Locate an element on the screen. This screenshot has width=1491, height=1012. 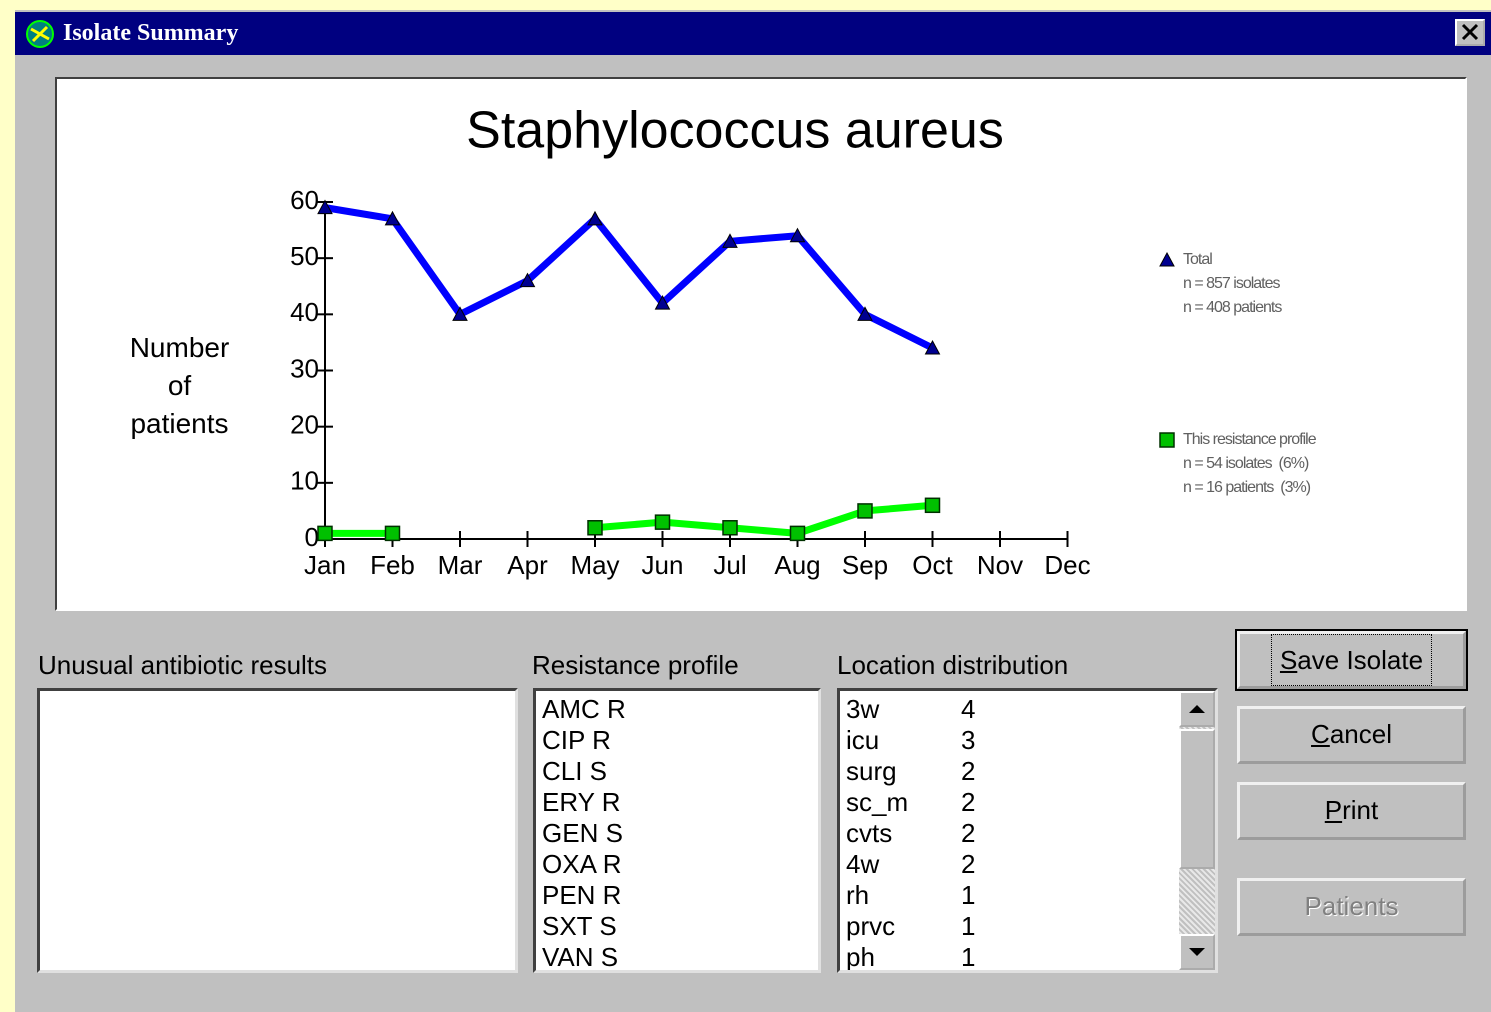
list-item: AMC R is located at coordinates (584, 709).